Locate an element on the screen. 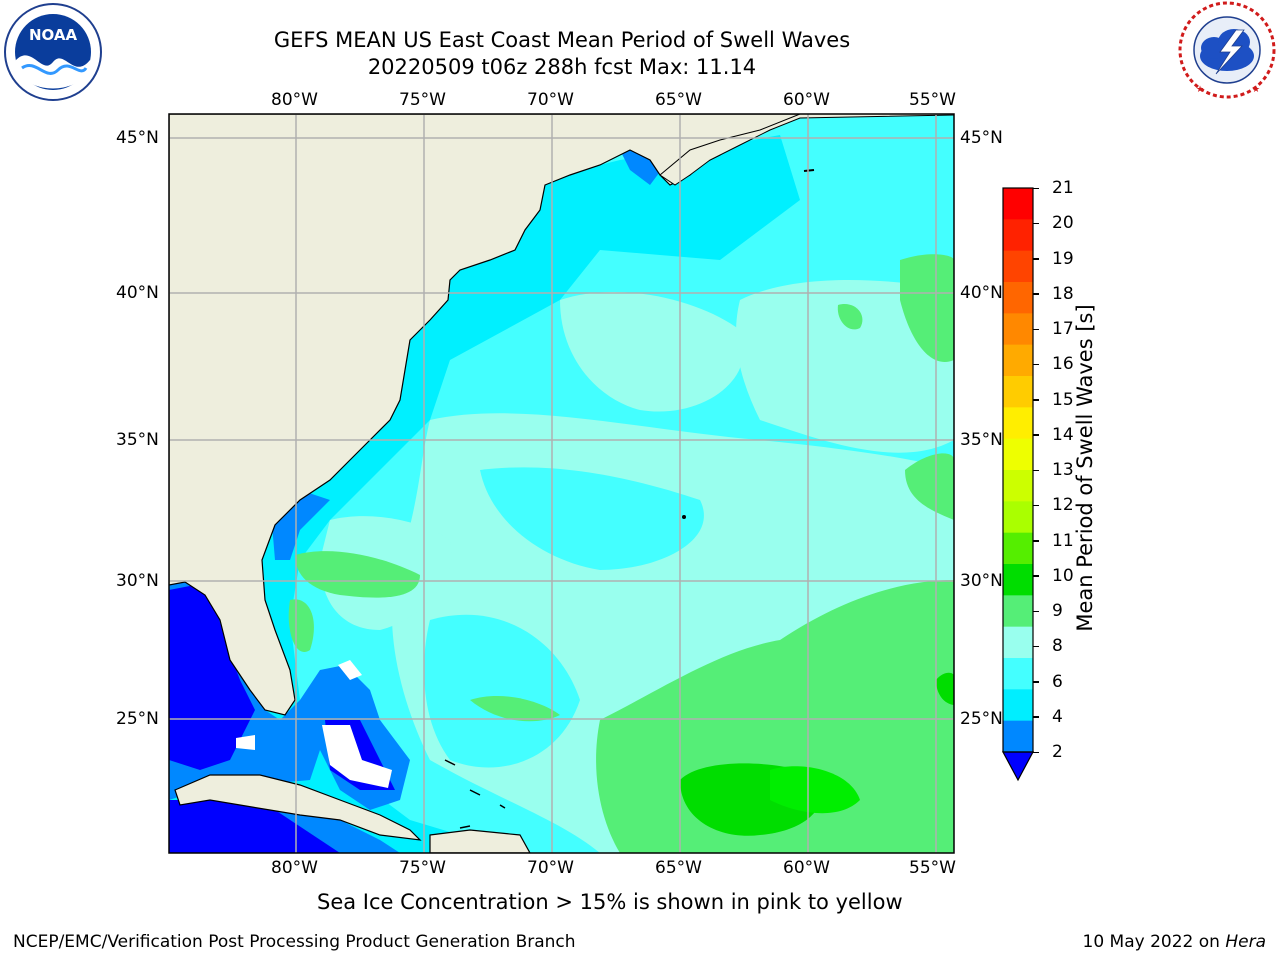 The width and height of the screenshot is (1280, 960). colorbar is located at coordinates (1018, 484).